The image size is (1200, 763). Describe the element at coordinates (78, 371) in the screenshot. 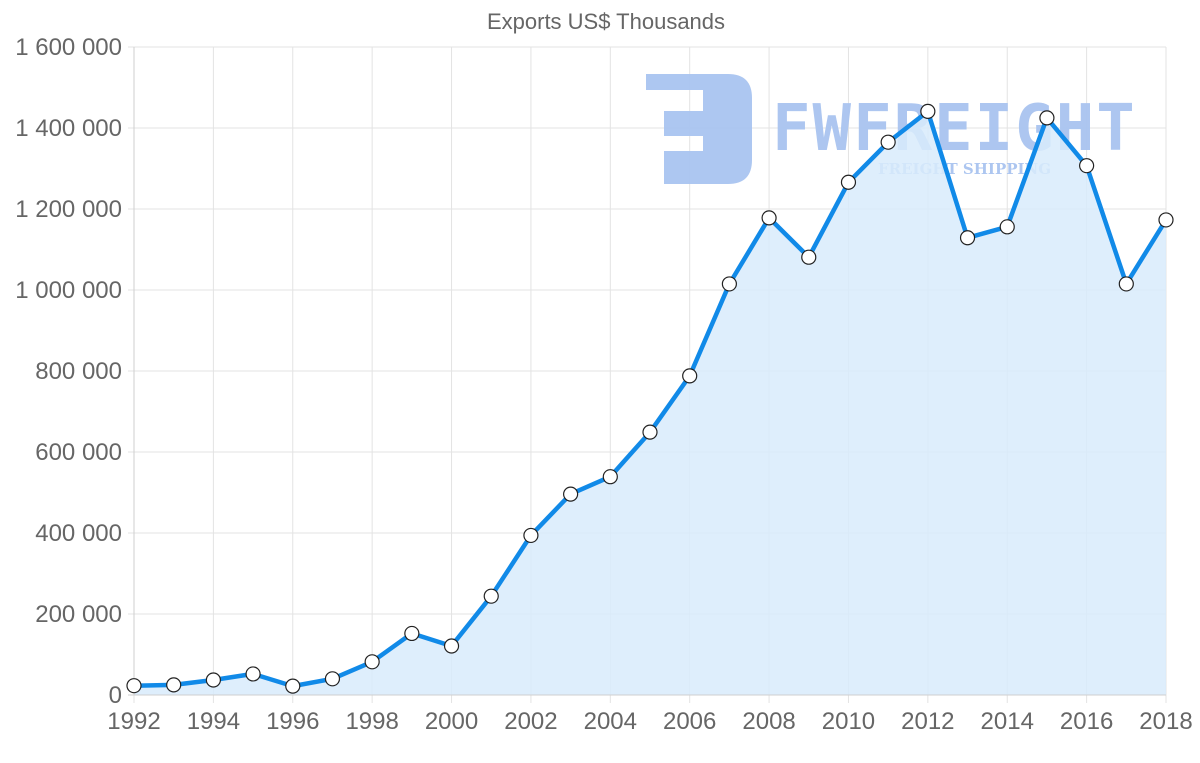

I see `y-tick-label: 800 000` at that location.